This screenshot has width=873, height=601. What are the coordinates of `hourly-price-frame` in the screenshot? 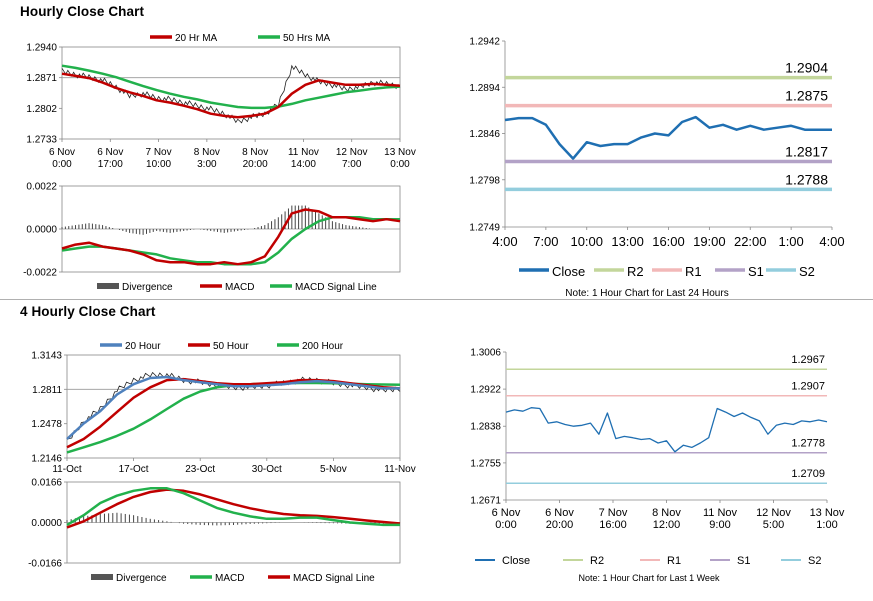 It's located at (231, 93).